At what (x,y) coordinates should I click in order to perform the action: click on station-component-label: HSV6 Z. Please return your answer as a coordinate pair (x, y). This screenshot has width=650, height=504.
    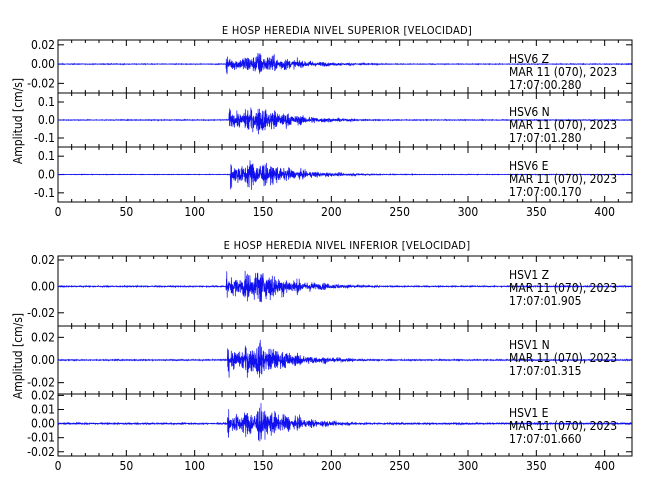
    Looking at the image, I should click on (529, 59).